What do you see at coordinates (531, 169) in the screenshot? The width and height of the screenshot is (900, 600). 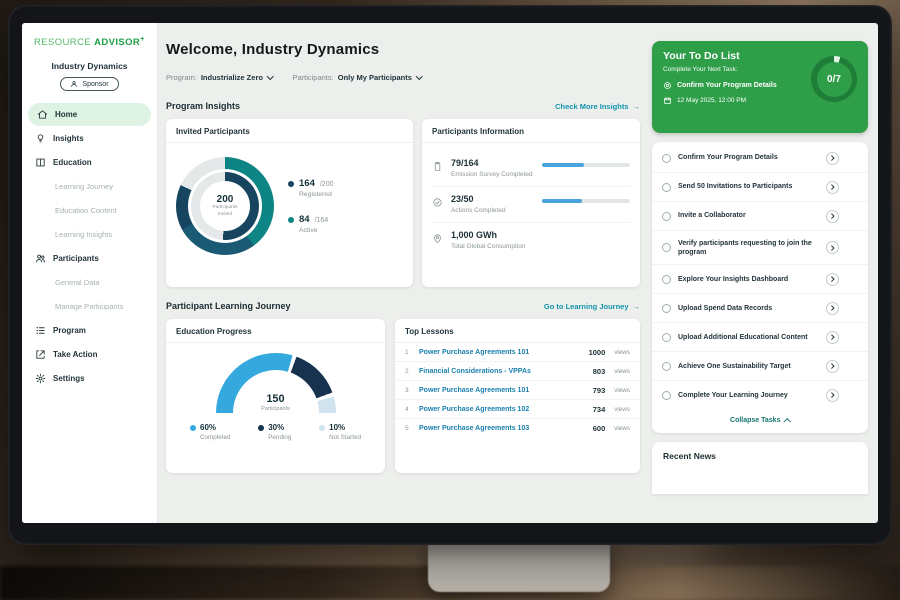 I see `stat-emission-survey: 79/164 Emission Survey Completed` at bounding box center [531, 169].